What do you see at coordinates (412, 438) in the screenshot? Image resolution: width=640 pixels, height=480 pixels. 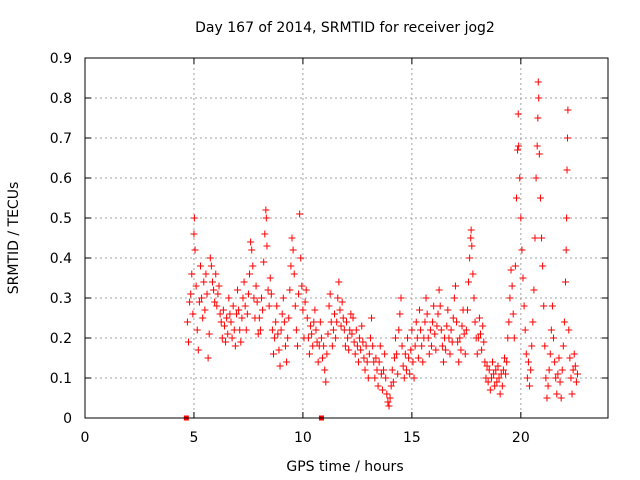 I see `x-tick-label: 15` at bounding box center [412, 438].